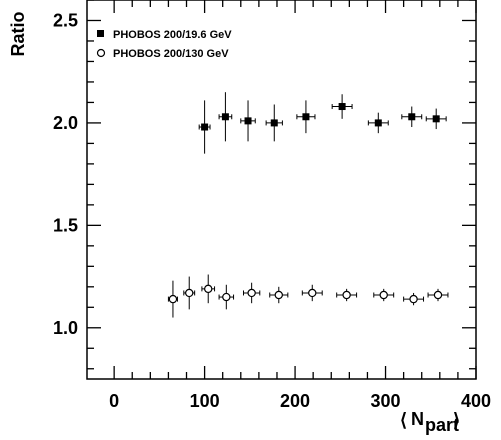 This screenshot has width=501, height=440. What do you see at coordinates (417, 419) in the screenshot?
I see `x-axis-title-main: N` at bounding box center [417, 419].